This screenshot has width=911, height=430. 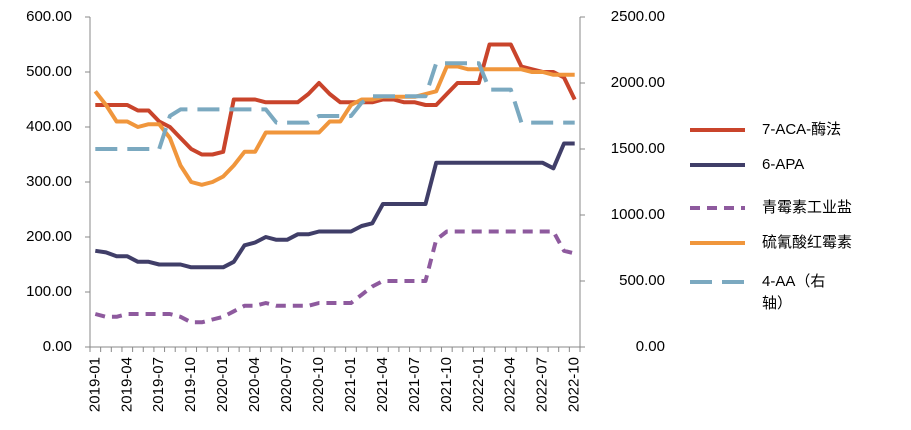 What do you see at coordinates (254, 384) in the screenshot?
I see `x-tick-label: 2020-04` at bounding box center [254, 384].